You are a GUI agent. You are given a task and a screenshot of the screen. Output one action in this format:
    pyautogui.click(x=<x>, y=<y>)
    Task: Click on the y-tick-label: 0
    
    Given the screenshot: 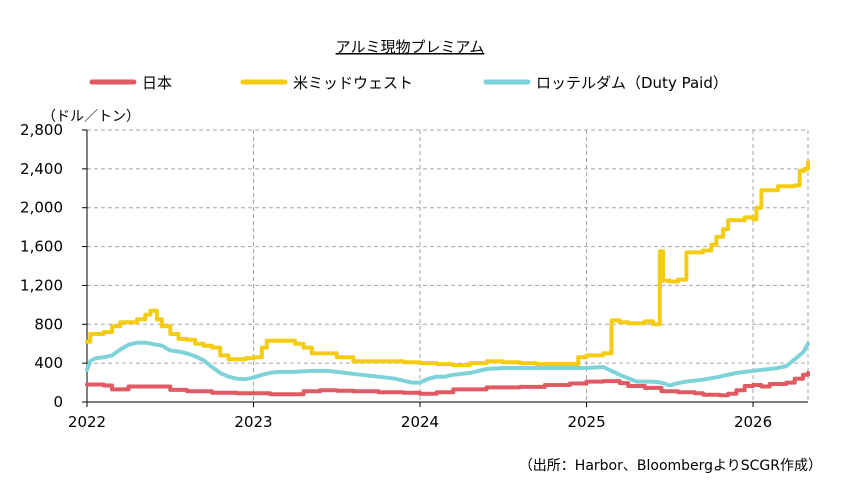 What is the action you would take?
    pyautogui.click(x=58, y=402)
    